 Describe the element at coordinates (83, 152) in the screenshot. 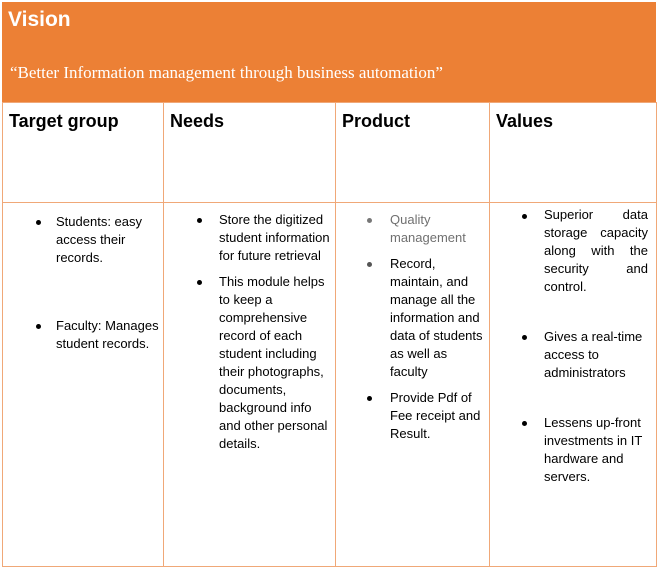

I see `header-cell-target-group: Target group` at that location.